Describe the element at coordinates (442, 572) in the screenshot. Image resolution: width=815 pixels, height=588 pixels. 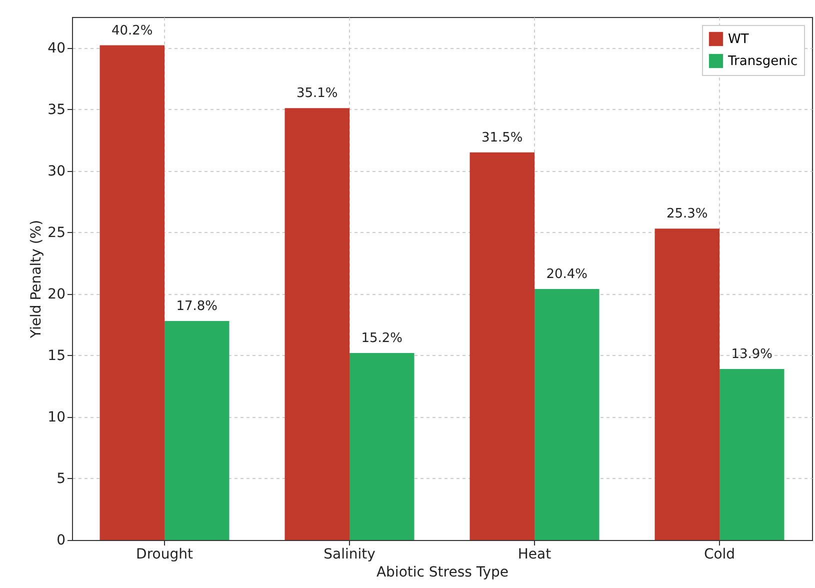
I see `x-axis-title: Abiotic Stress Type` at that location.